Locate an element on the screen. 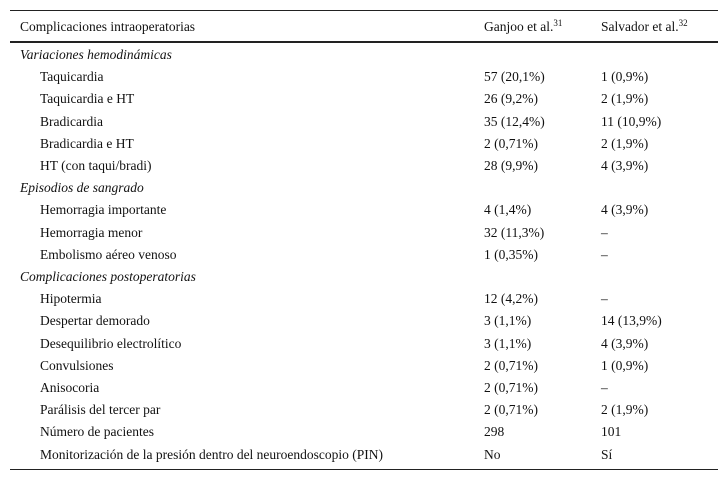  row-value: No is located at coordinates (492, 454).